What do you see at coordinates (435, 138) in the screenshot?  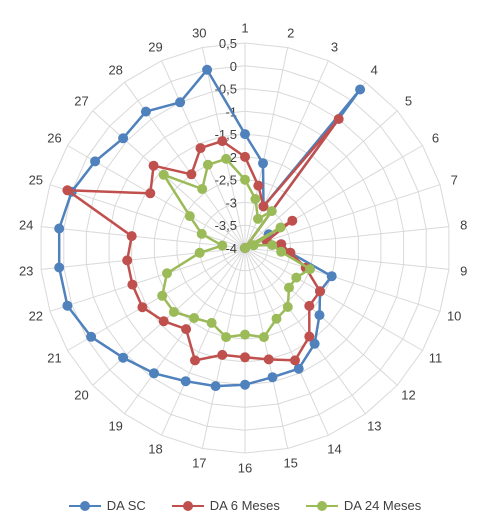 I see `category-label-6: 6` at bounding box center [435, 138].